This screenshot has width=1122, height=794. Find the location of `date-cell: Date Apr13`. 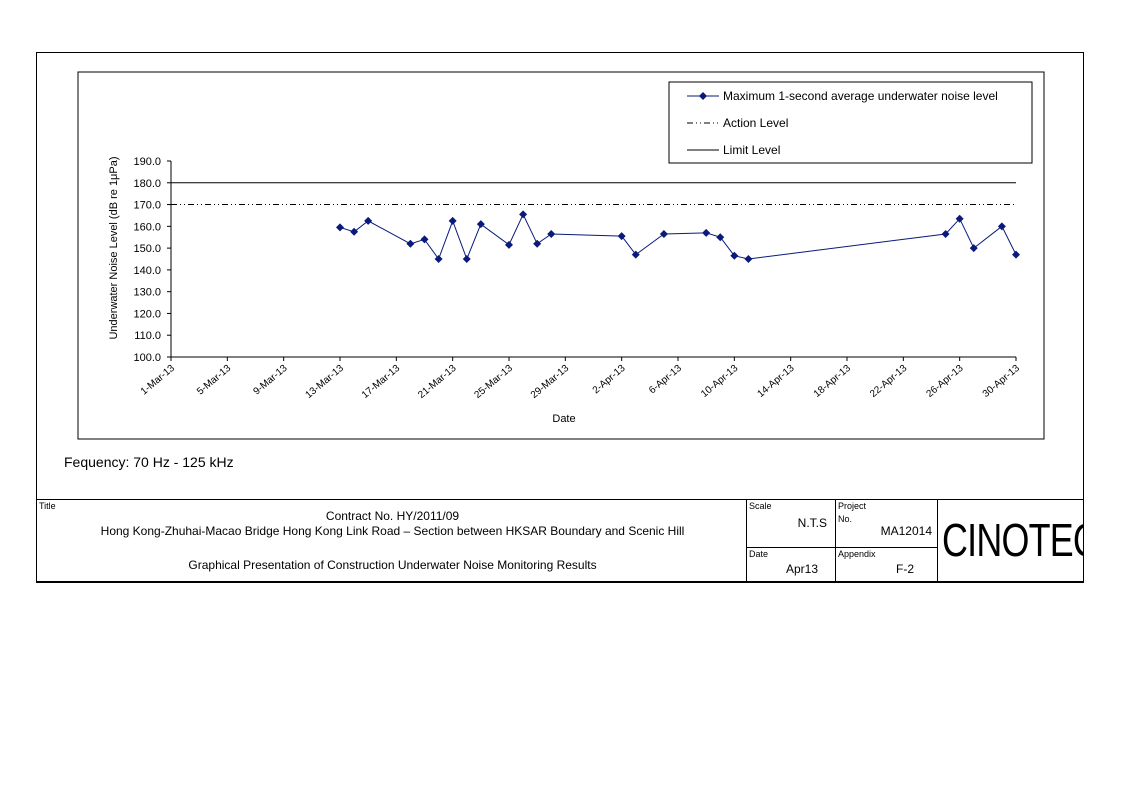

date-cell: Date Apr13 is located at coordinates (791, 565).